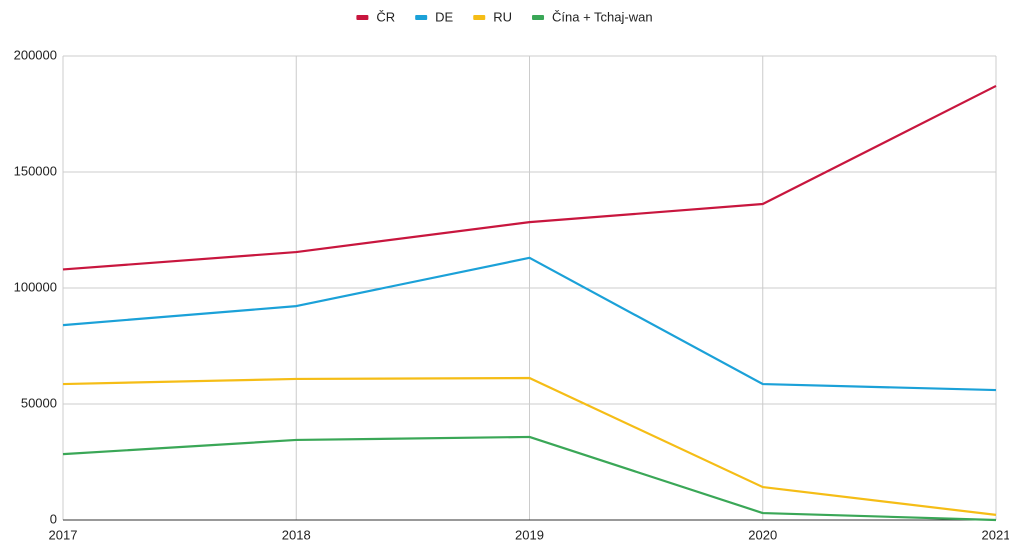  I want to click on y-tick-label: 100000, so click(35, 286).